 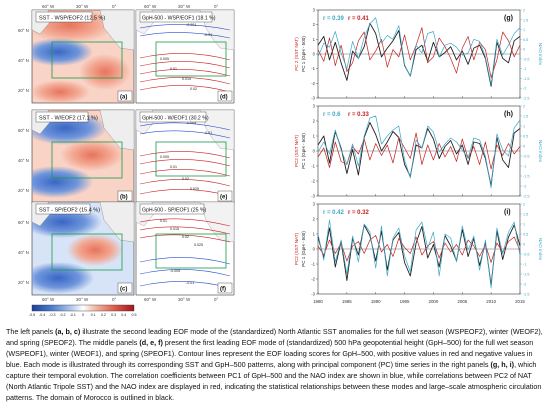 I want to click on contour-label: -0.005, so click(x=175, y=271).